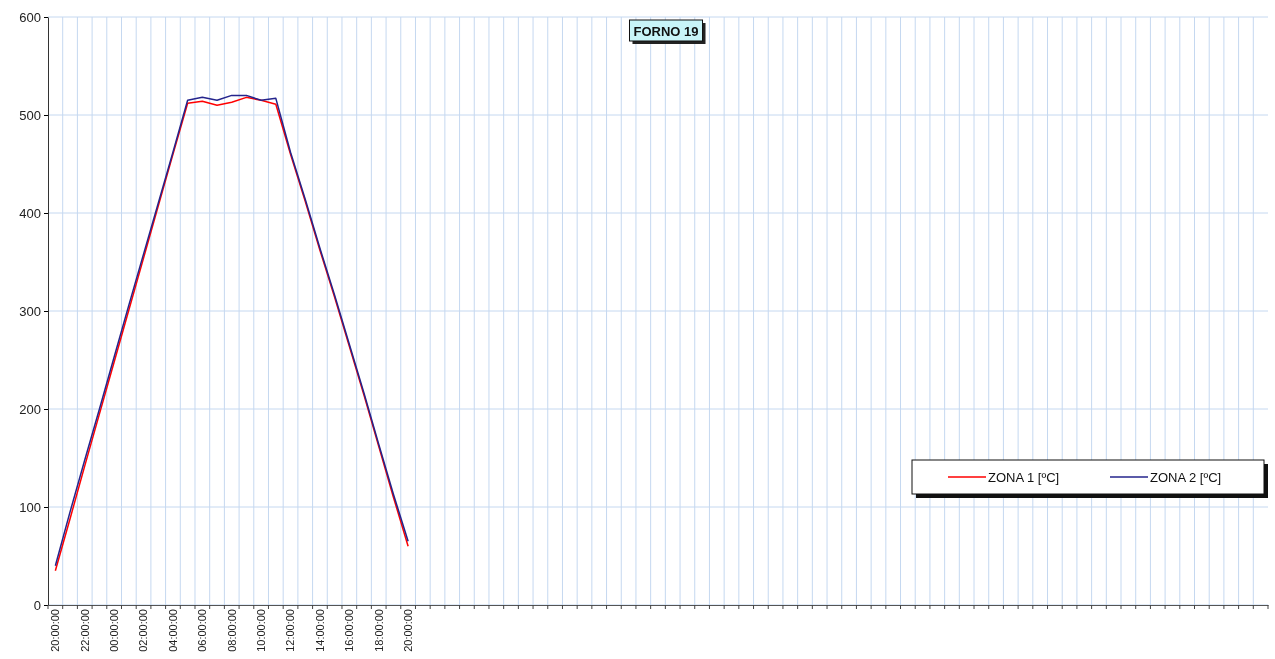 The width and height of the screenshot is (1275, 659). Describe the element at coordinates (30, 17) in the screenshot. I see `y-tick-label: 600` at that location.